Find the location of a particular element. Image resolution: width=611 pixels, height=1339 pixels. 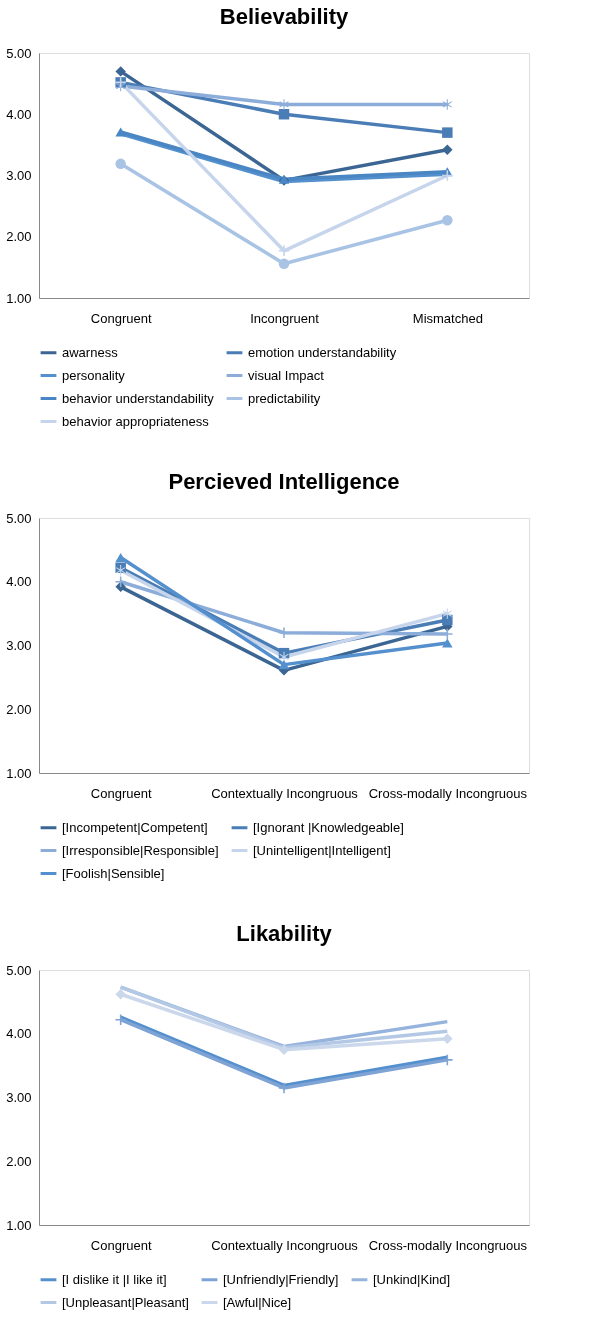

legend-label: [Unpleasant|Pleasant] is located at coordinates (125, 1302).